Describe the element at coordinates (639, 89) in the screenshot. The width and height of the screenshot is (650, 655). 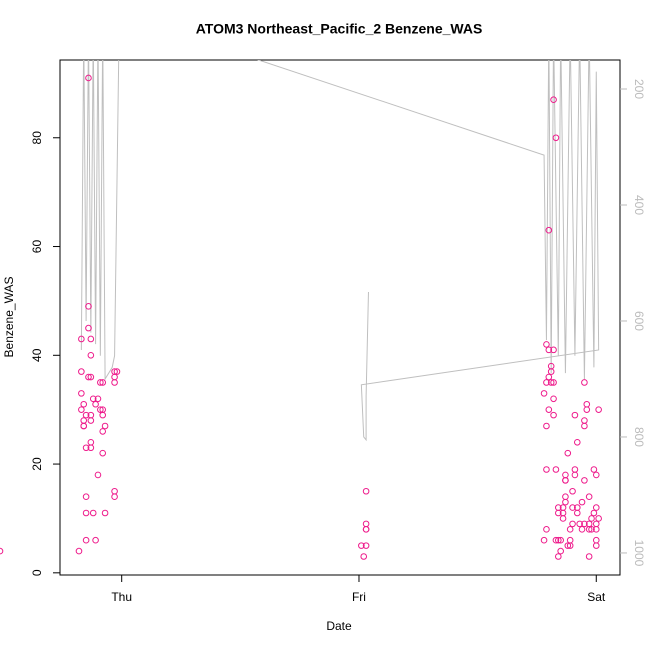
I see `y2-tick-label: 200` at that location.